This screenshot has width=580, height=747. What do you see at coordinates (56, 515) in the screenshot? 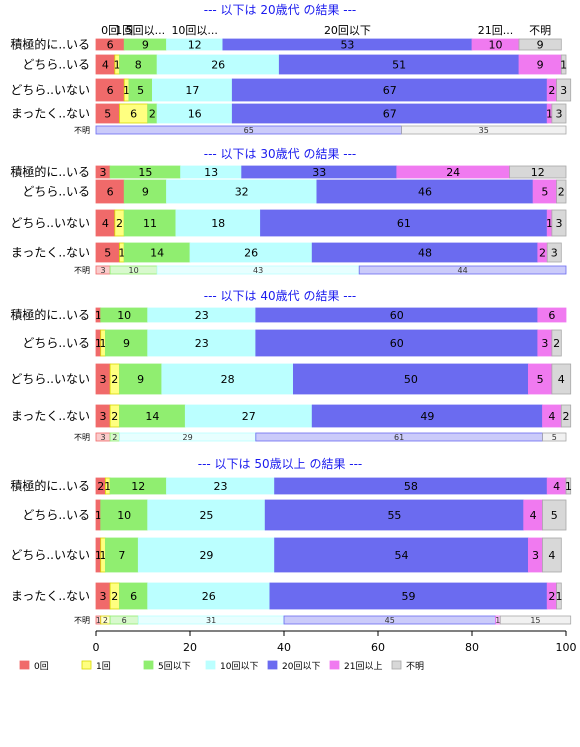
I see `category-label: どちら..いる` at bounding box center [56, 515].